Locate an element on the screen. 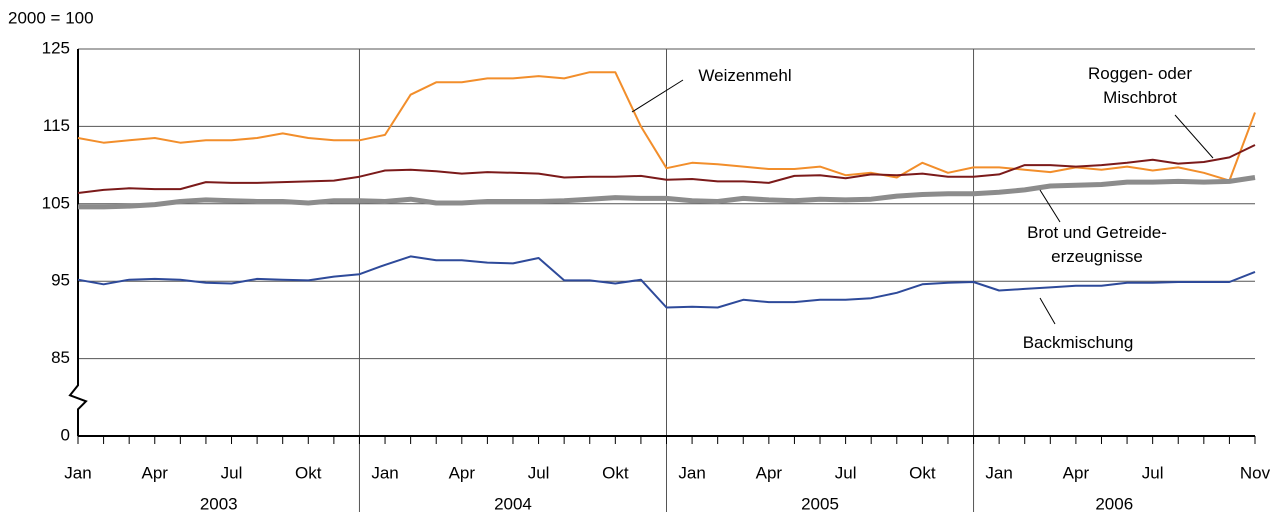 This screenshot has height=516, width=1285. series-label: Brot und Getreide-erzeugnisse is located at coordinates (1097, 244).